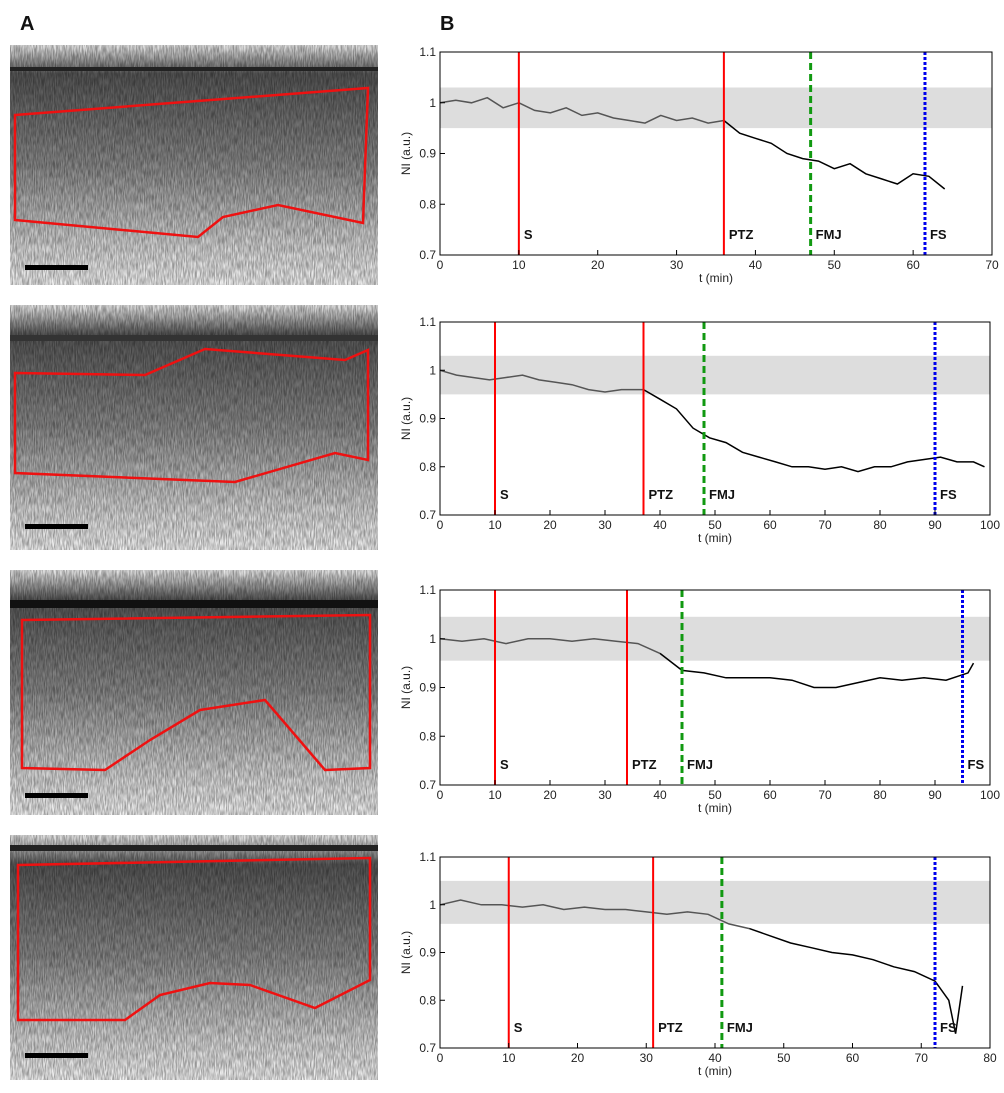 This screenshot has height=1093, width=1004. What do you see at coordinates (447, 24) in the screenshot?
I see `panel-label: B` at bounding box center [447, 24].